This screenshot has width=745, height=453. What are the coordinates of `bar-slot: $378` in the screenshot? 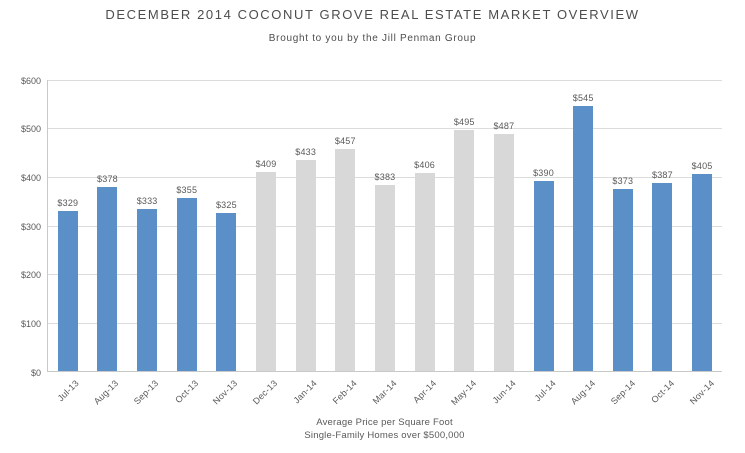 It's located at (108, 225).